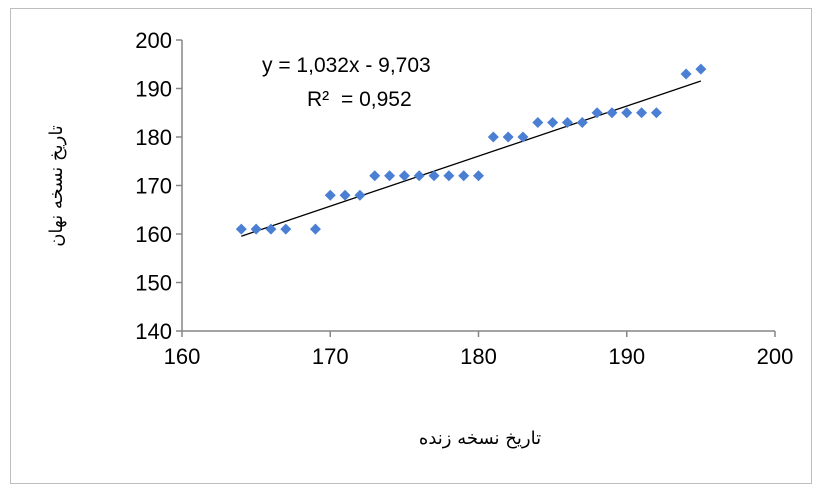 This screenshot has height=490, width=819. I want to click on x-tick-labels: 160 170 180 190 200, so click(479, 356).